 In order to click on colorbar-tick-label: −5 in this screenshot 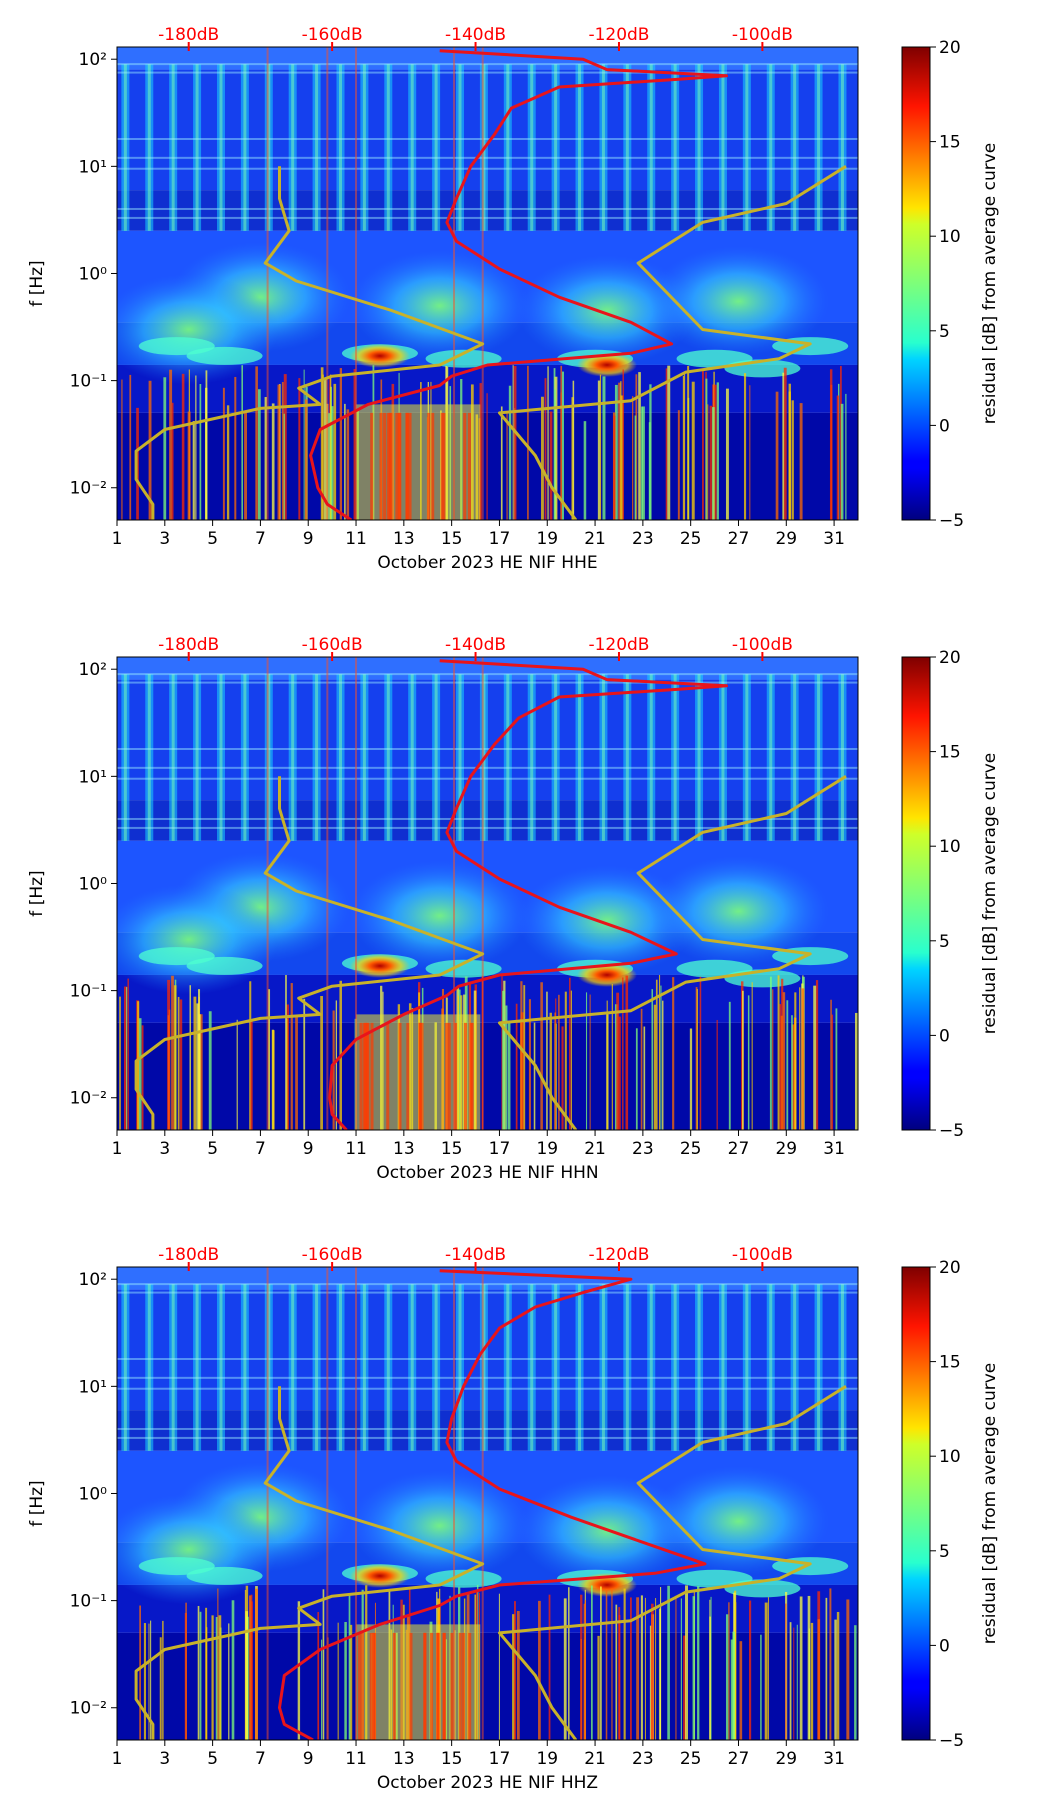, I will do `click(951, 1131)`.